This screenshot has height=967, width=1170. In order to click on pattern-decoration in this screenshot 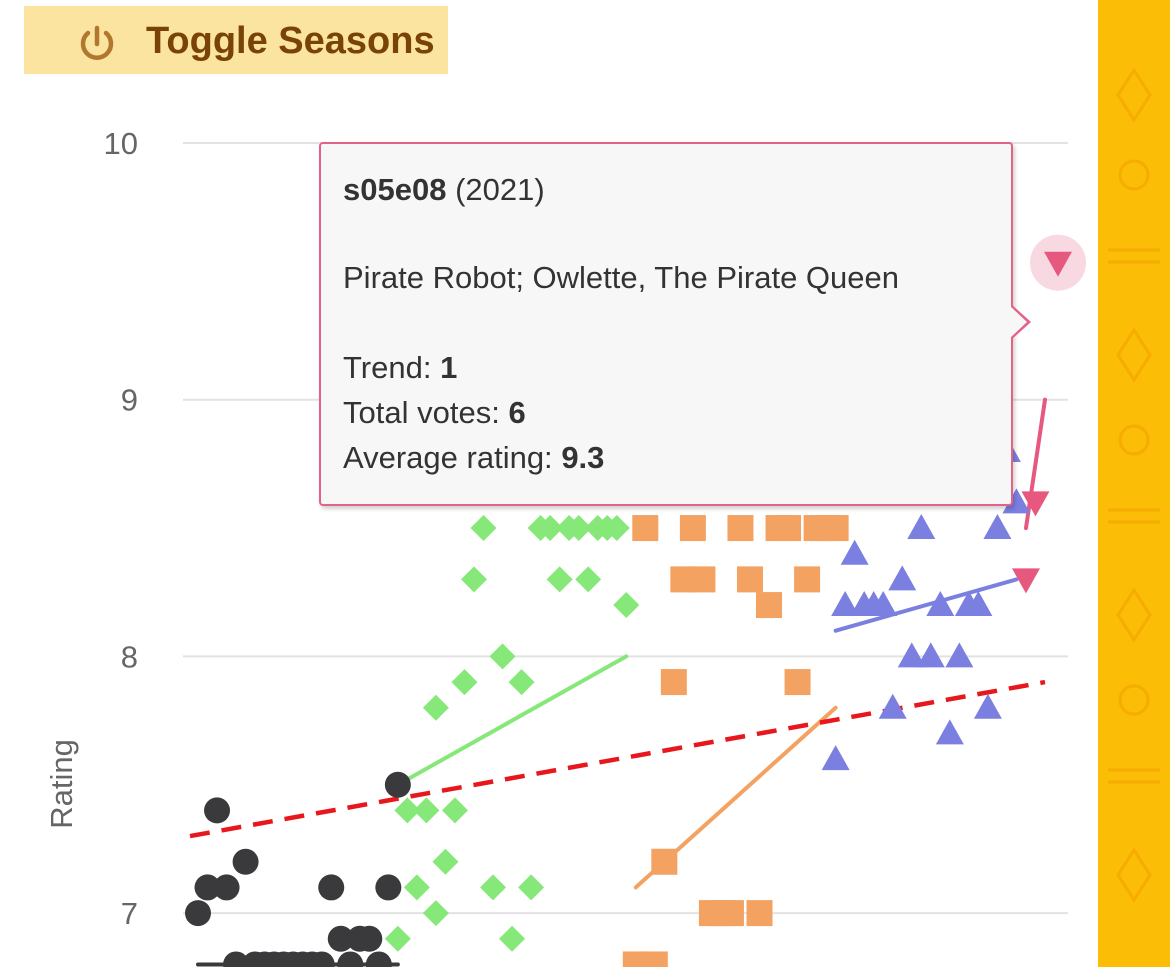, I will do `click(1134, 485)`.